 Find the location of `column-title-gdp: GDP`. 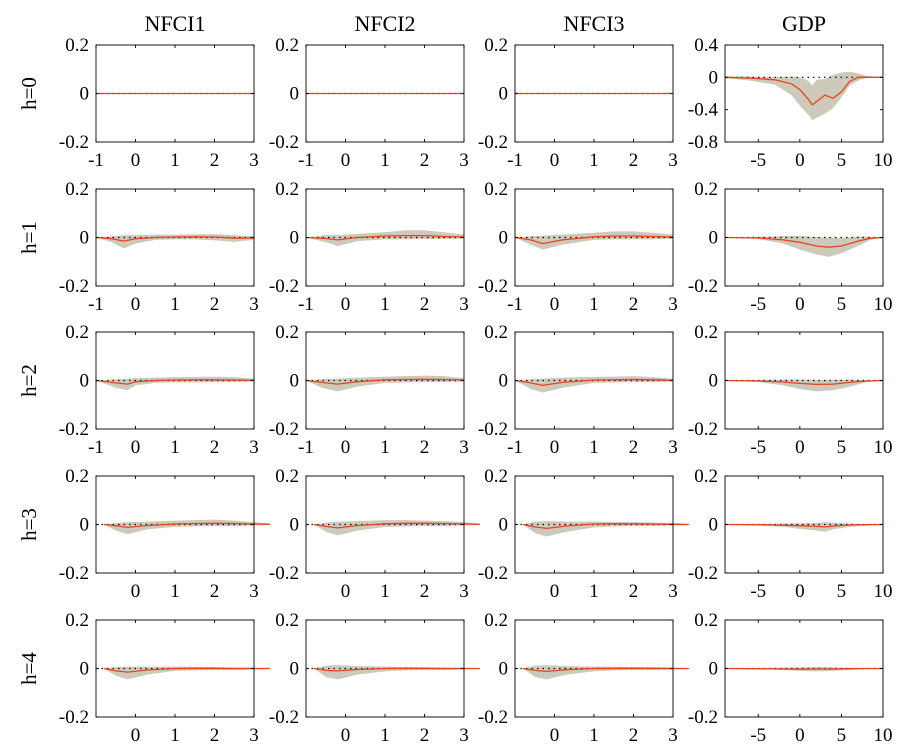

column-title-gdp: GDP is located at coordinates (804, 23).